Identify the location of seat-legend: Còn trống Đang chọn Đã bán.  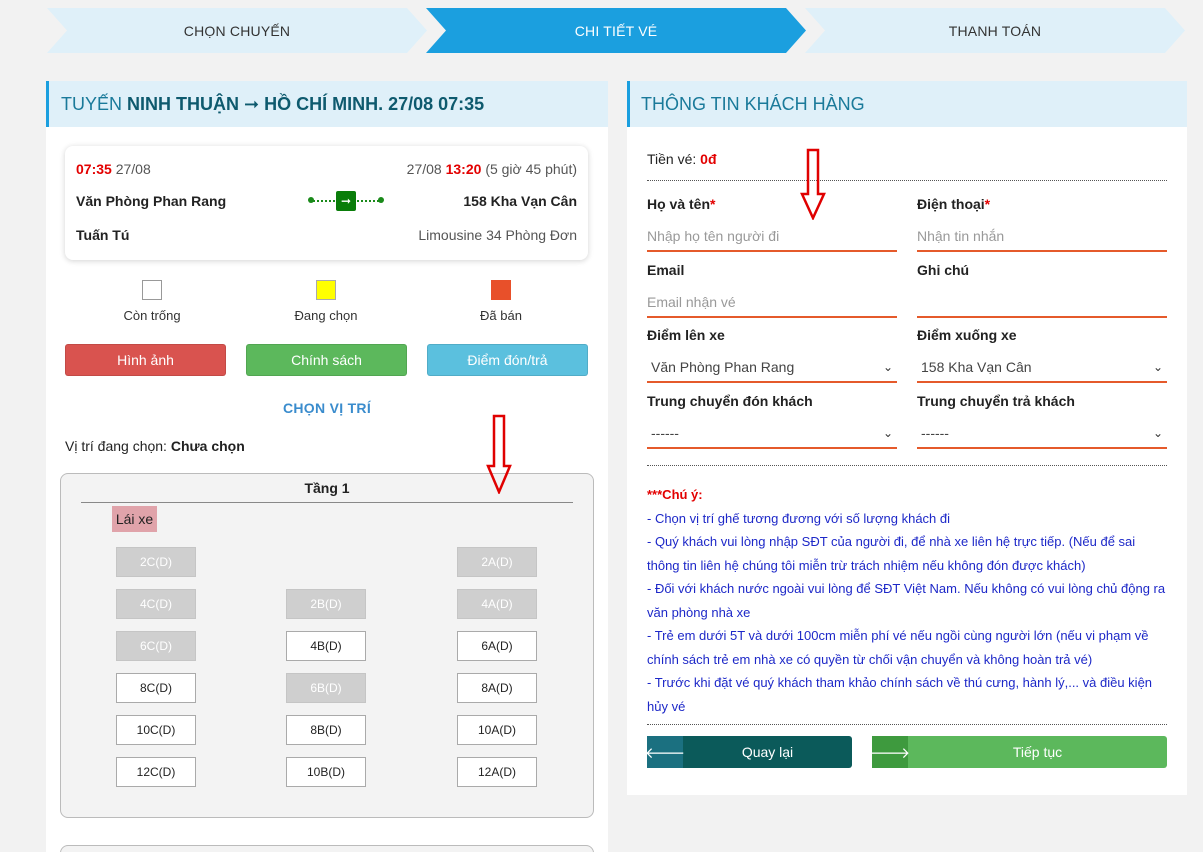
(327, 302).